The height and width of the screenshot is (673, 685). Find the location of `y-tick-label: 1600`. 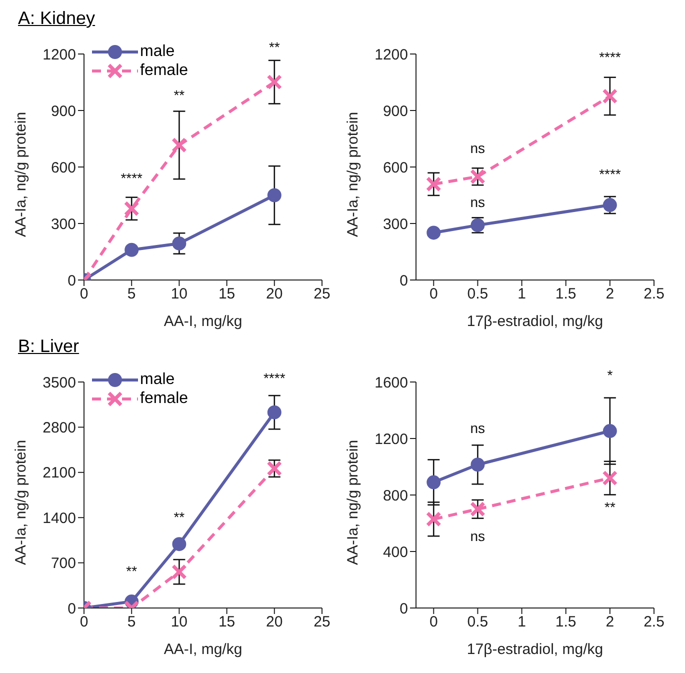

y-tick-label: 1600 is located at coordinates (391, 383).